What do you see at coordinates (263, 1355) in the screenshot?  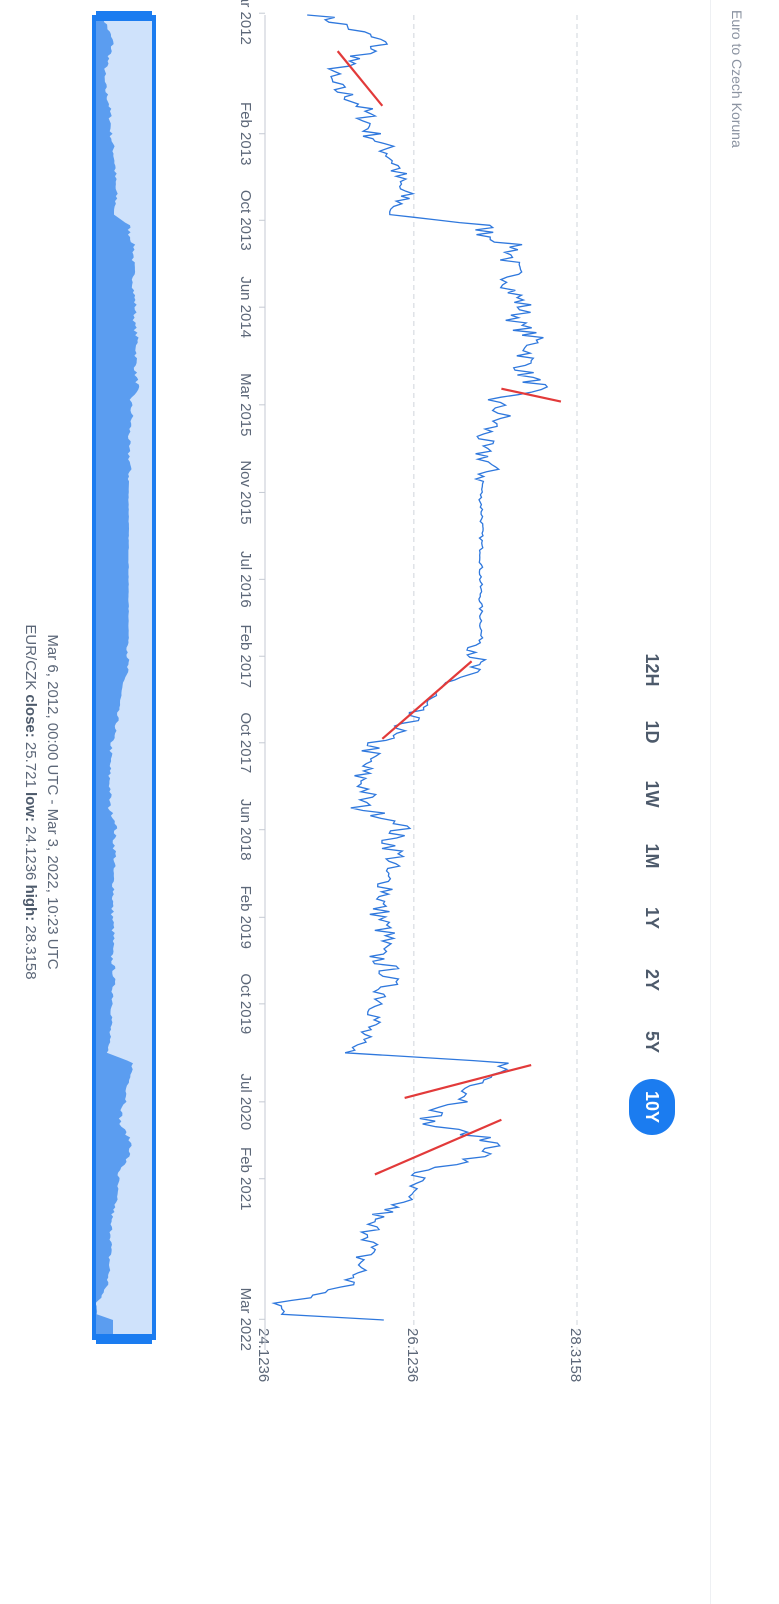 I see `y-tick-label: 24.1236` at bounding box center [263, 1355].